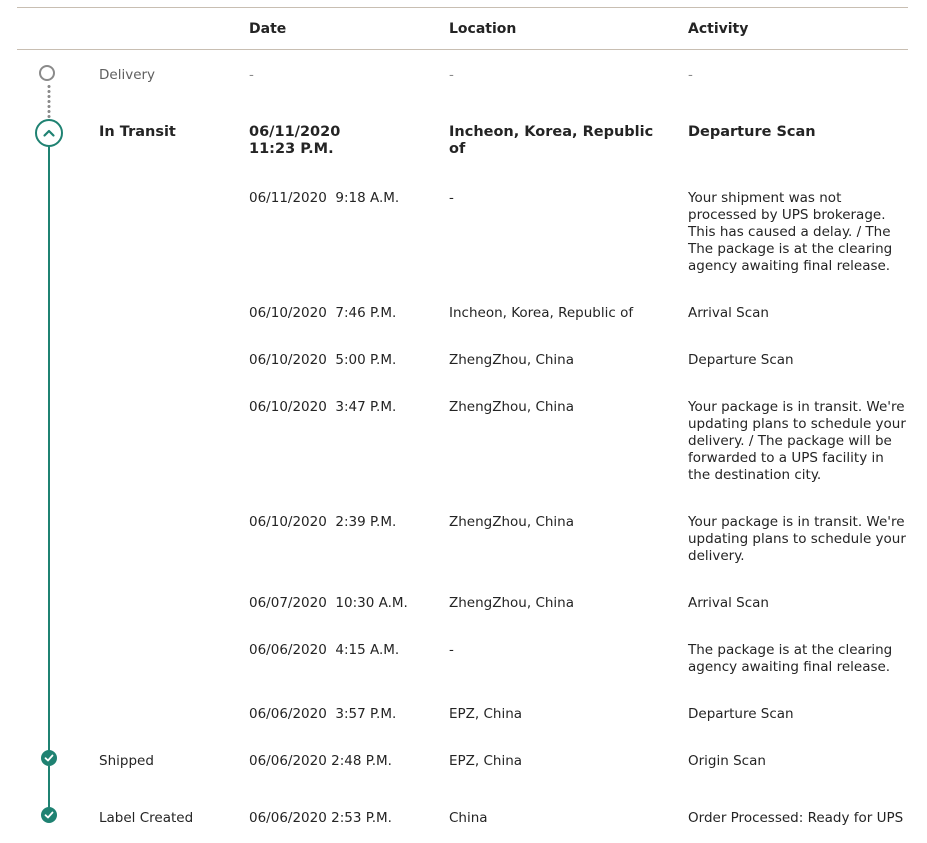  What do you see at coordinates (451, 75) in the screenshot?
I see `delivery-location: -` at bounding box center [451, 75].